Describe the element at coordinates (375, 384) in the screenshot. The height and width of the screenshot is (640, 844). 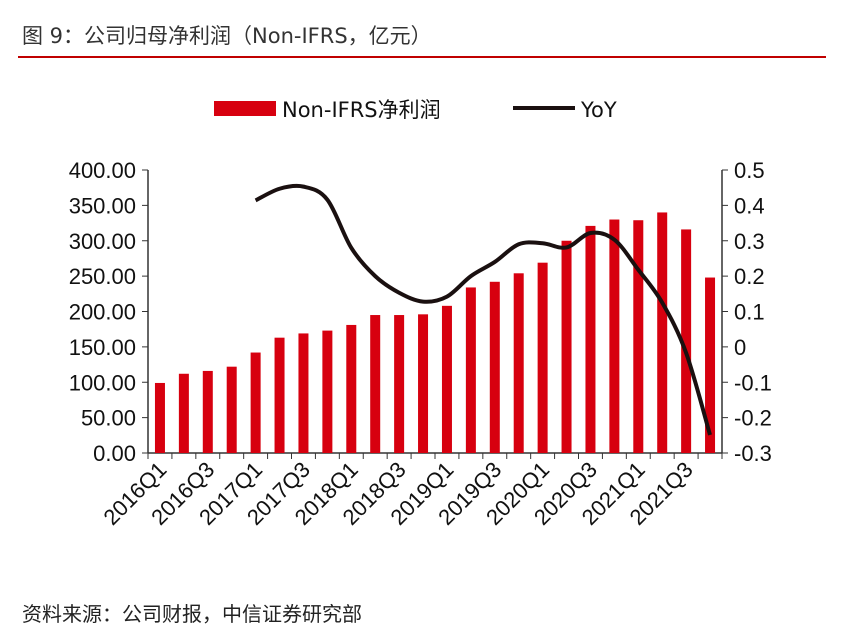
I see `bar-2018Q2` at that location.